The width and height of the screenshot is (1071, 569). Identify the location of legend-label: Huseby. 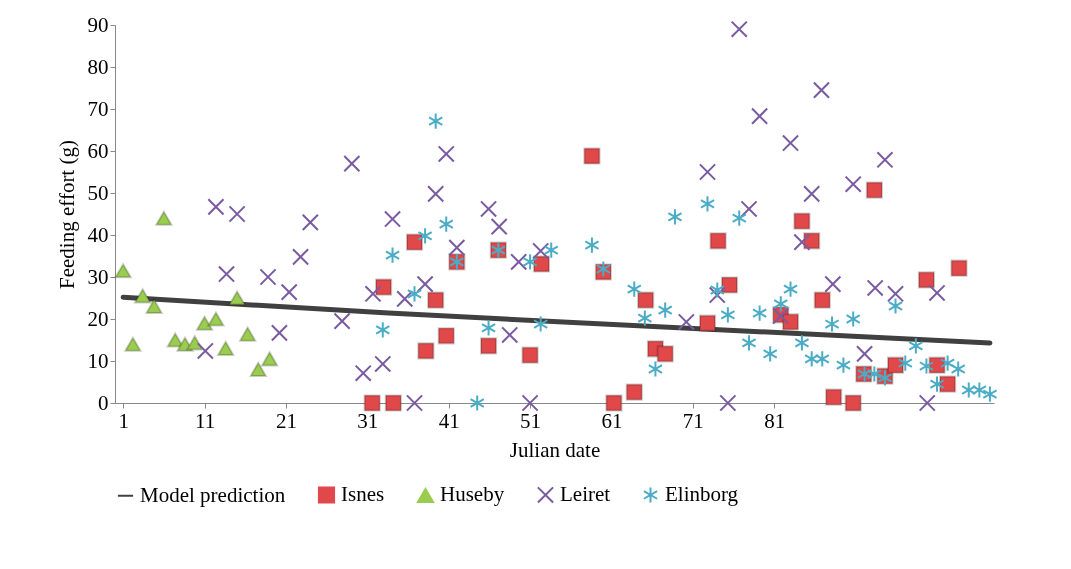
(472, 494).